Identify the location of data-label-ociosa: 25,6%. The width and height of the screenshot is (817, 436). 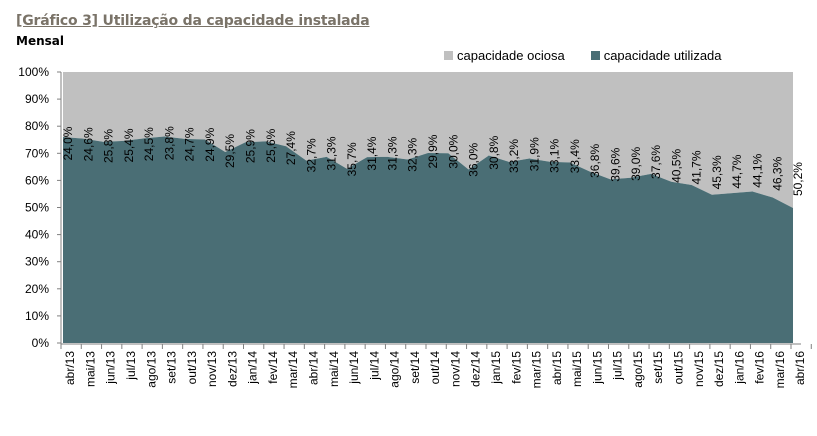
(271, 145).